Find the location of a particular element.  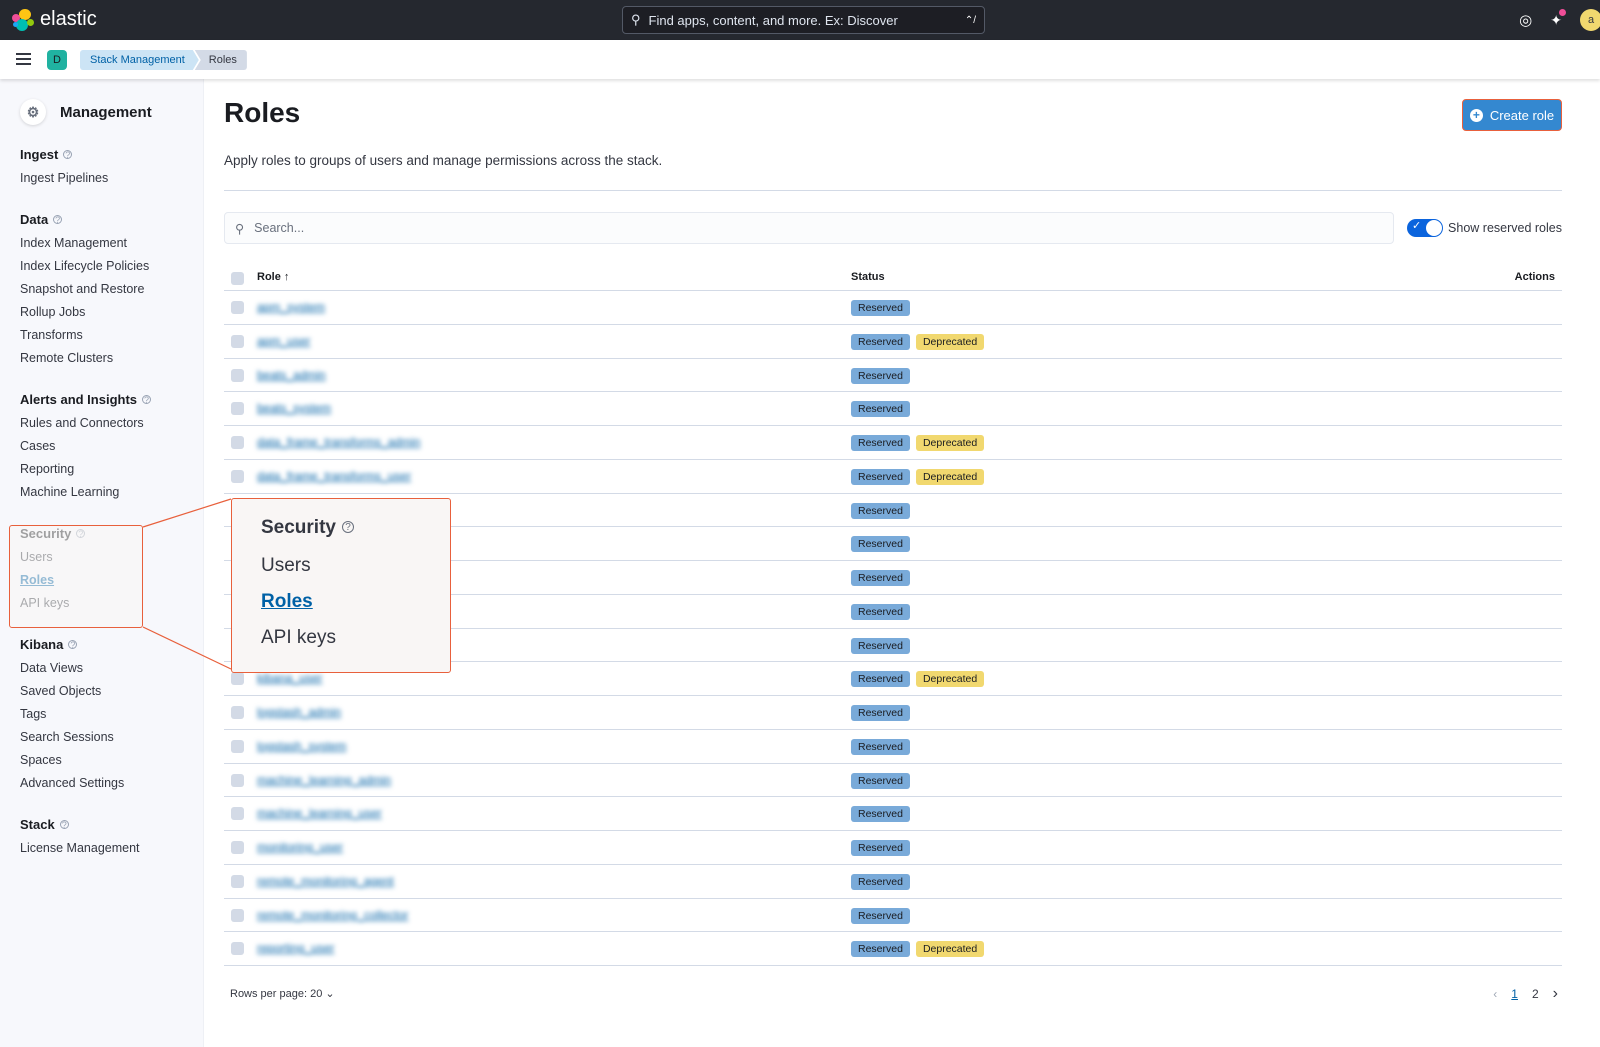

role-name-link: beats_system is located at coordinates (294, 408).